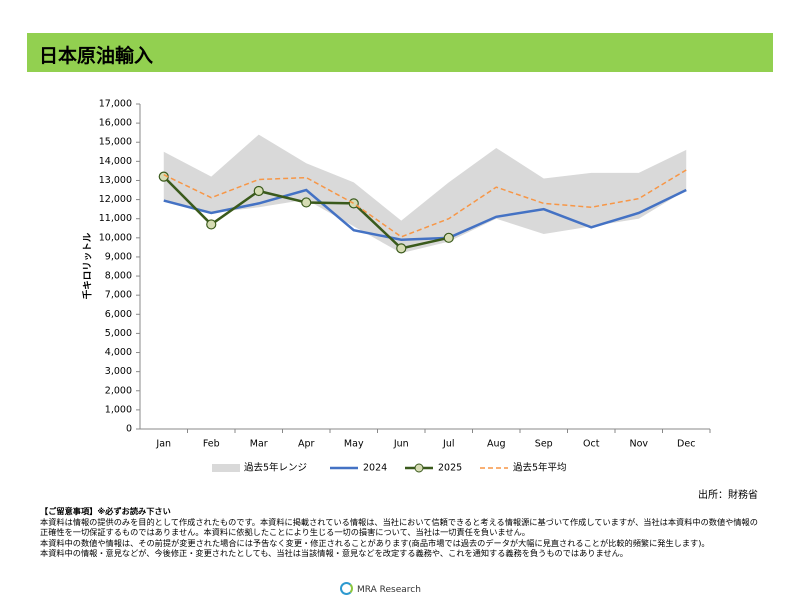 This screenshot has width=800, height=600. I want to click on range-band, so click(425, 194).